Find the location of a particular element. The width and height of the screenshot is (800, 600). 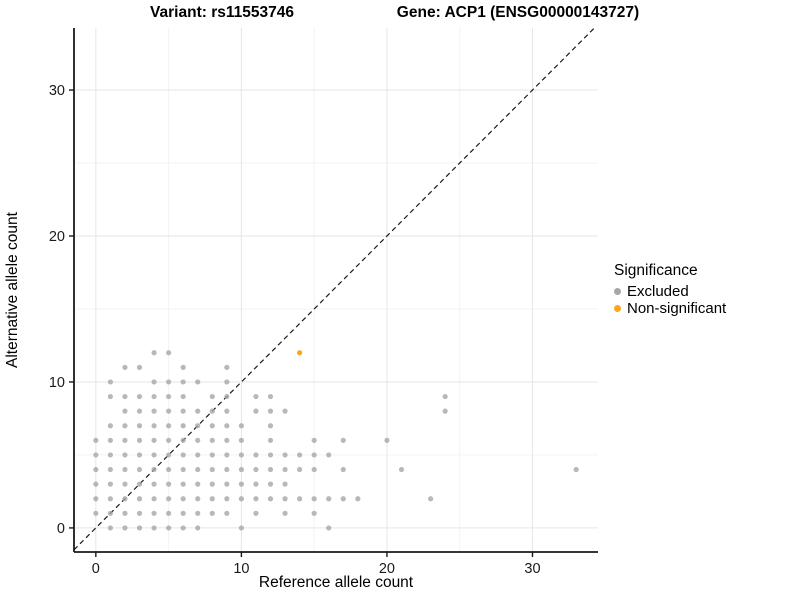

y-tick-label: 0 is located at coordinates (61, 529).